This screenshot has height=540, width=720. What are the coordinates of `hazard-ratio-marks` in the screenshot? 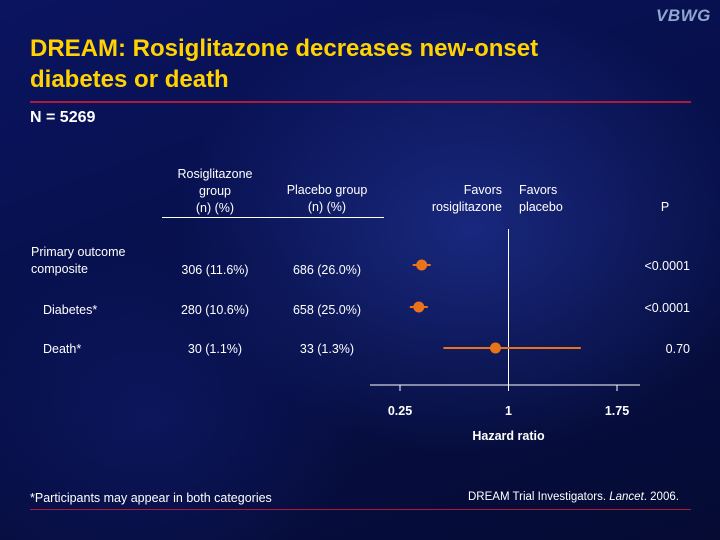 It's located at (495, 306).